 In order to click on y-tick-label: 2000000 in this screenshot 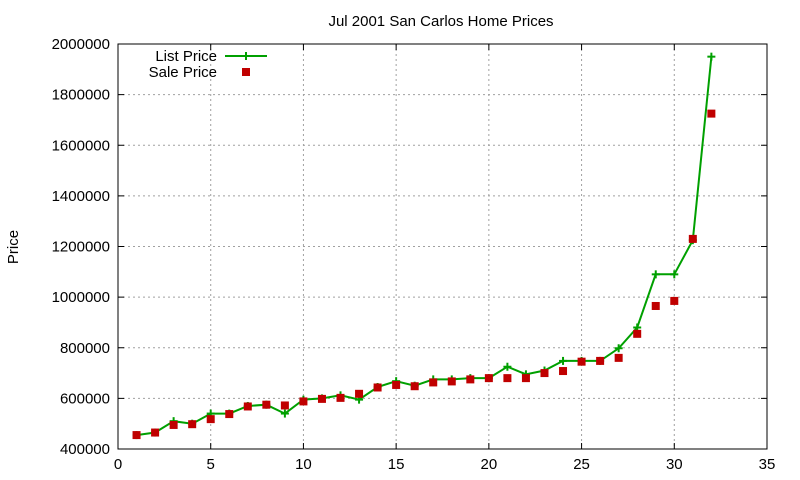, I will do `click(81, 44)`.